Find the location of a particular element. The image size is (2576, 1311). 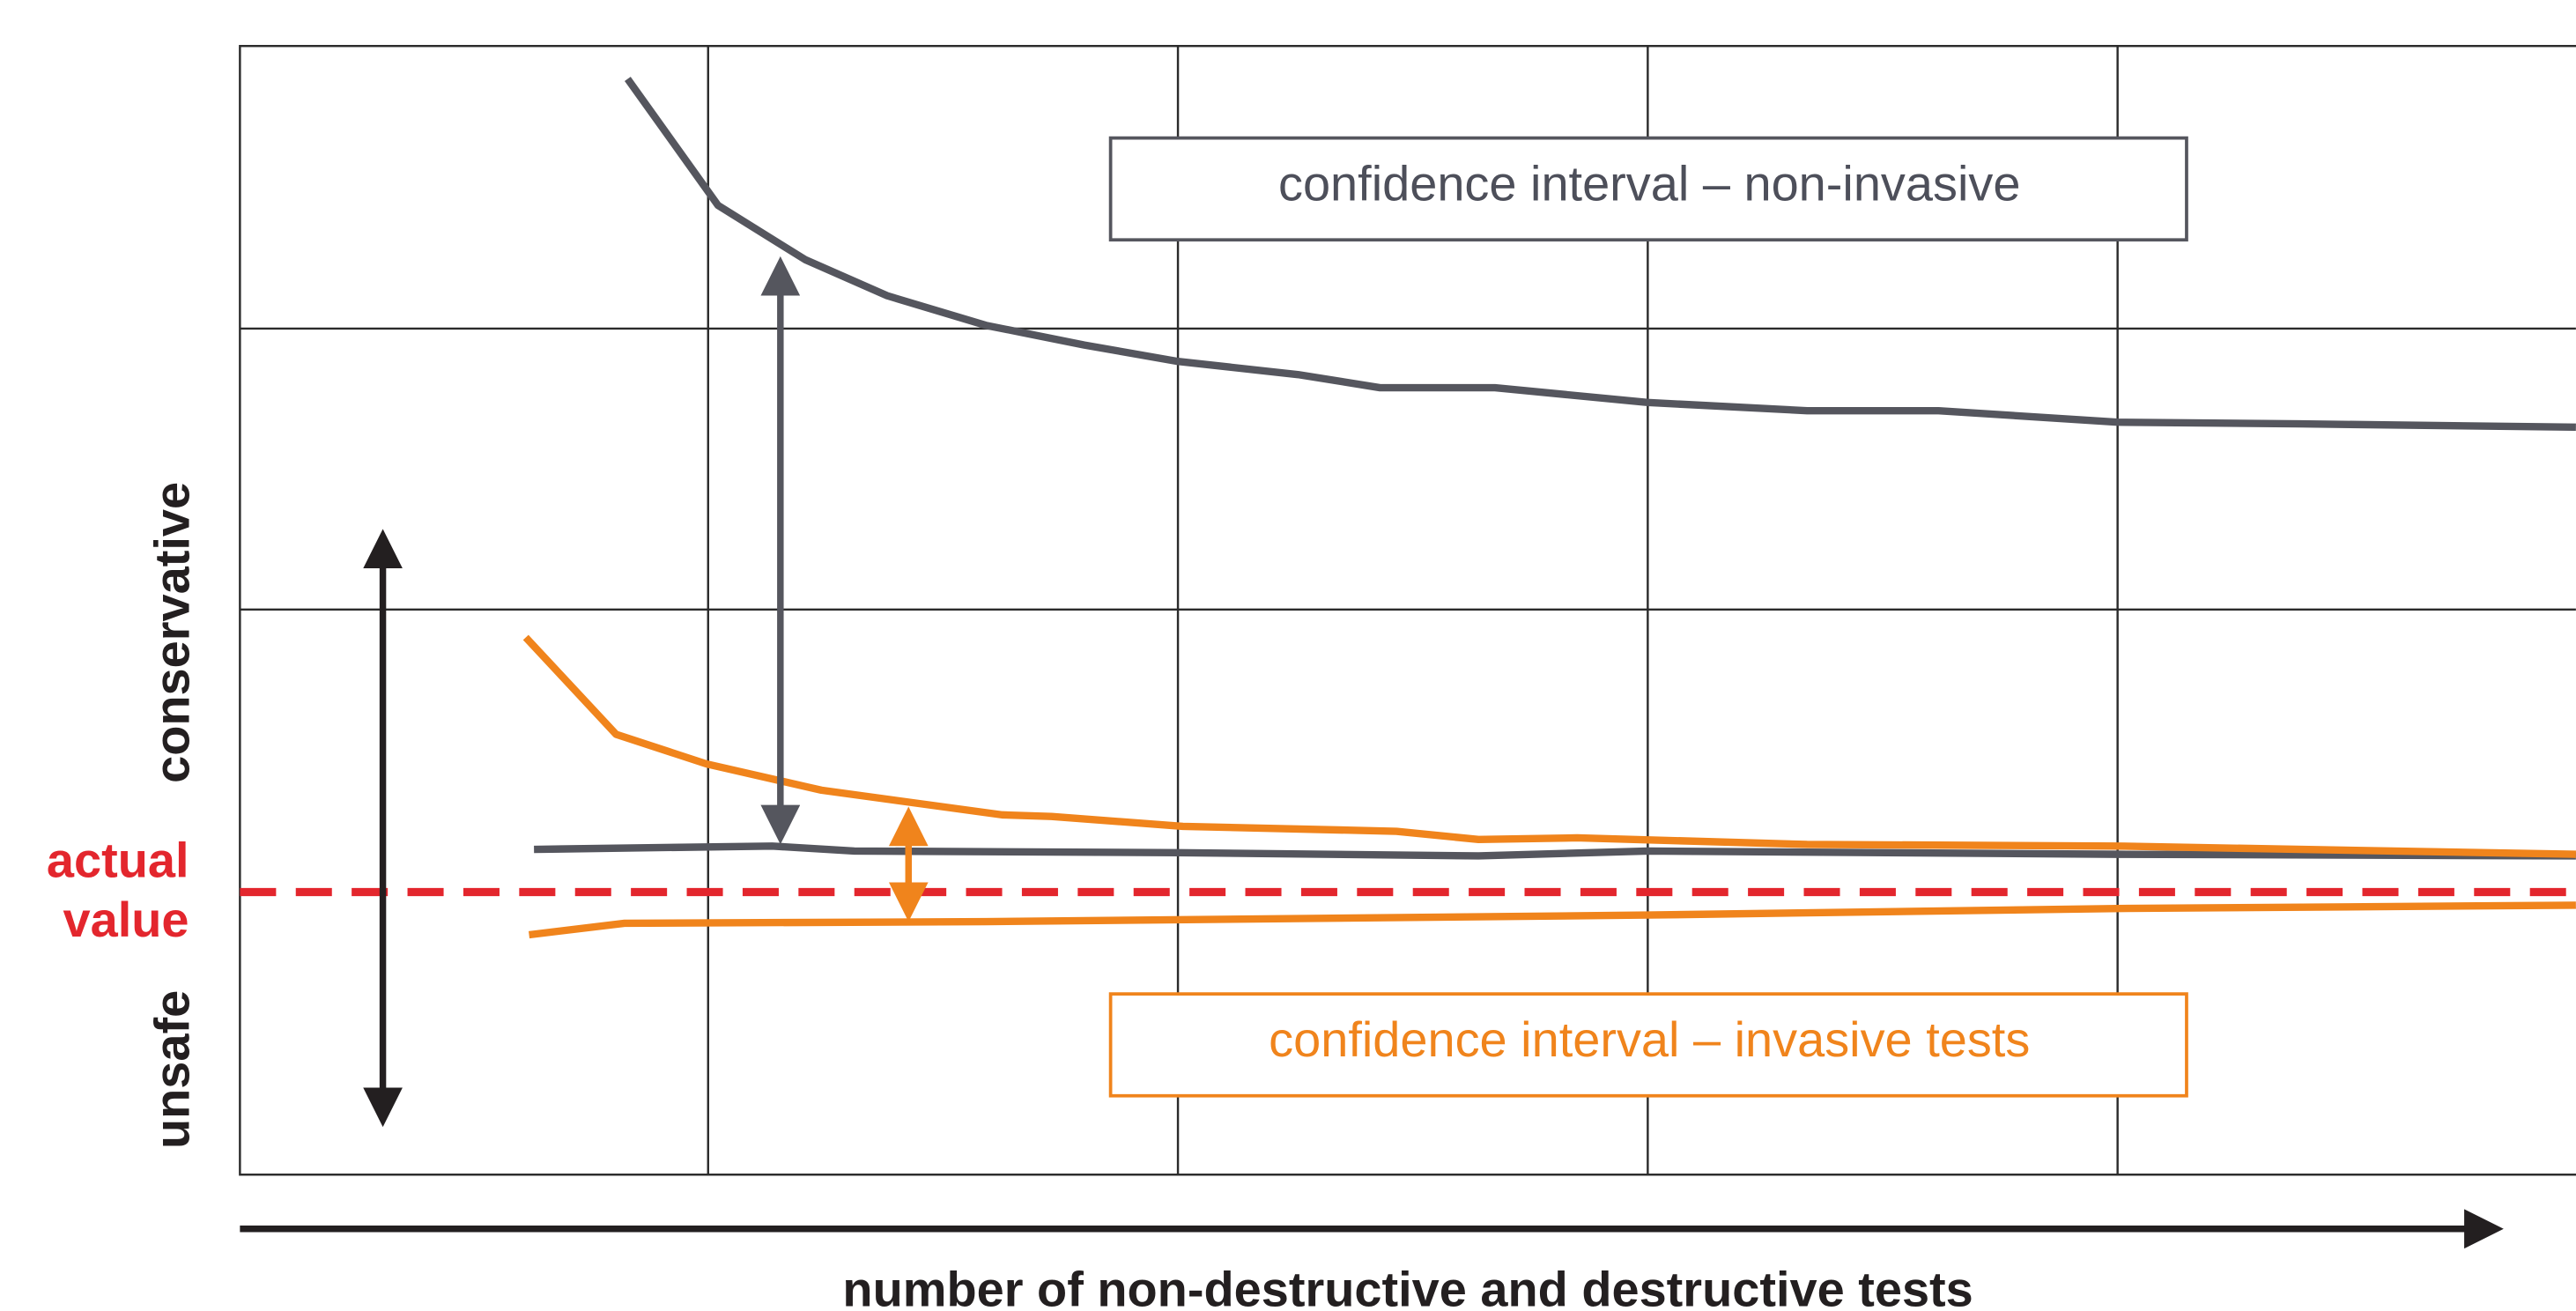

invasive-upper is located at coordinates (1549, 746).